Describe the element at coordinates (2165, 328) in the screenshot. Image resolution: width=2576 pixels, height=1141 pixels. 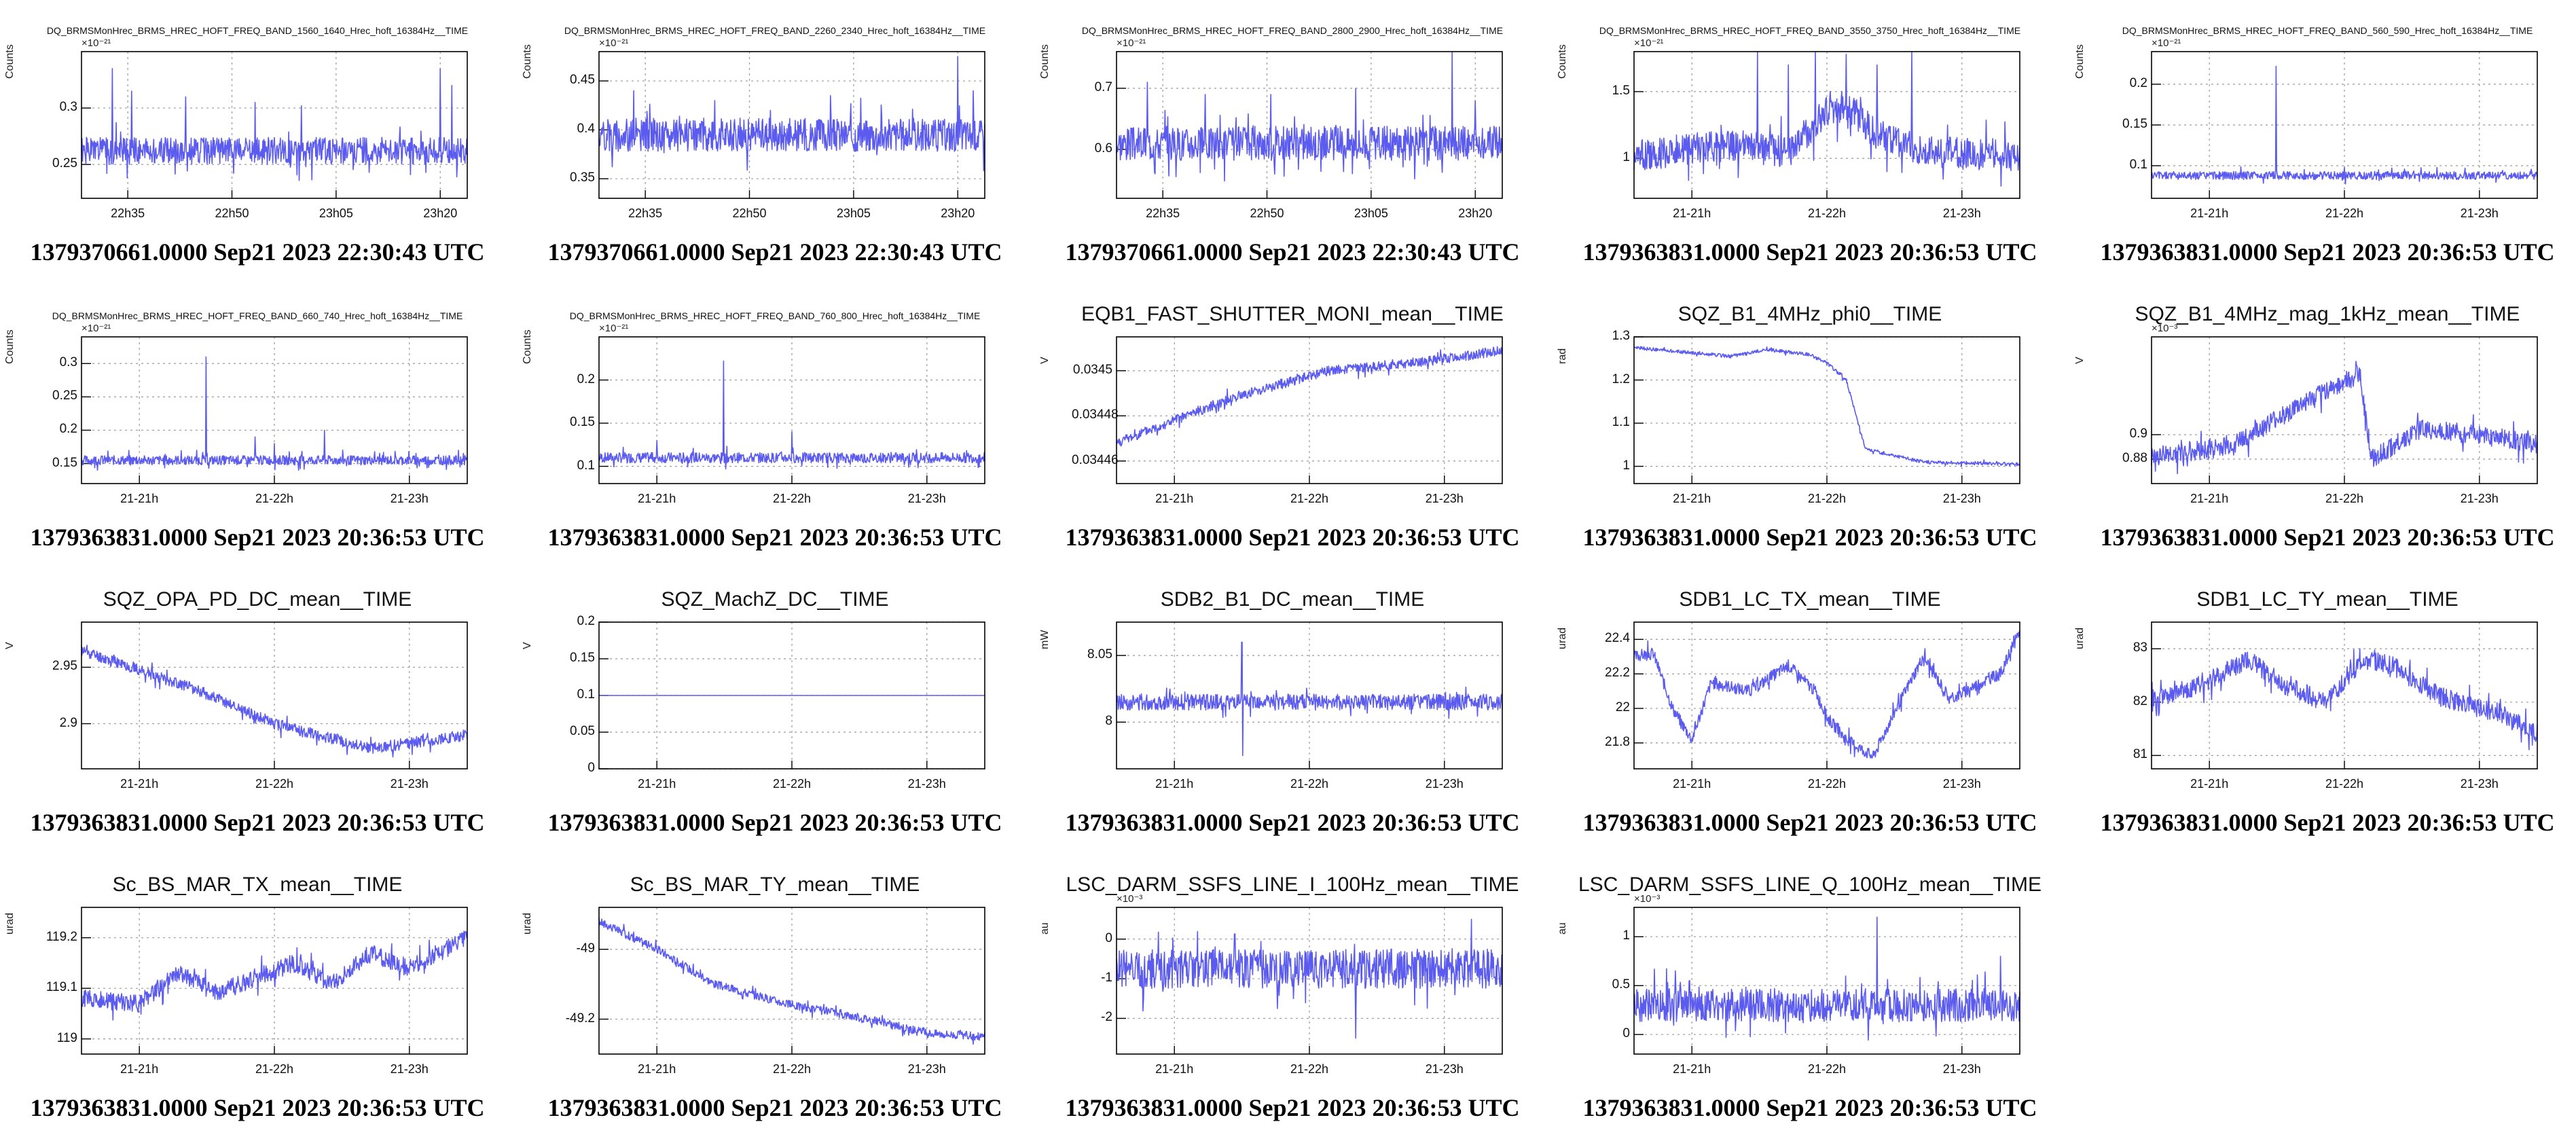
I see `axis-exponent: ×10⁻³` at that location.